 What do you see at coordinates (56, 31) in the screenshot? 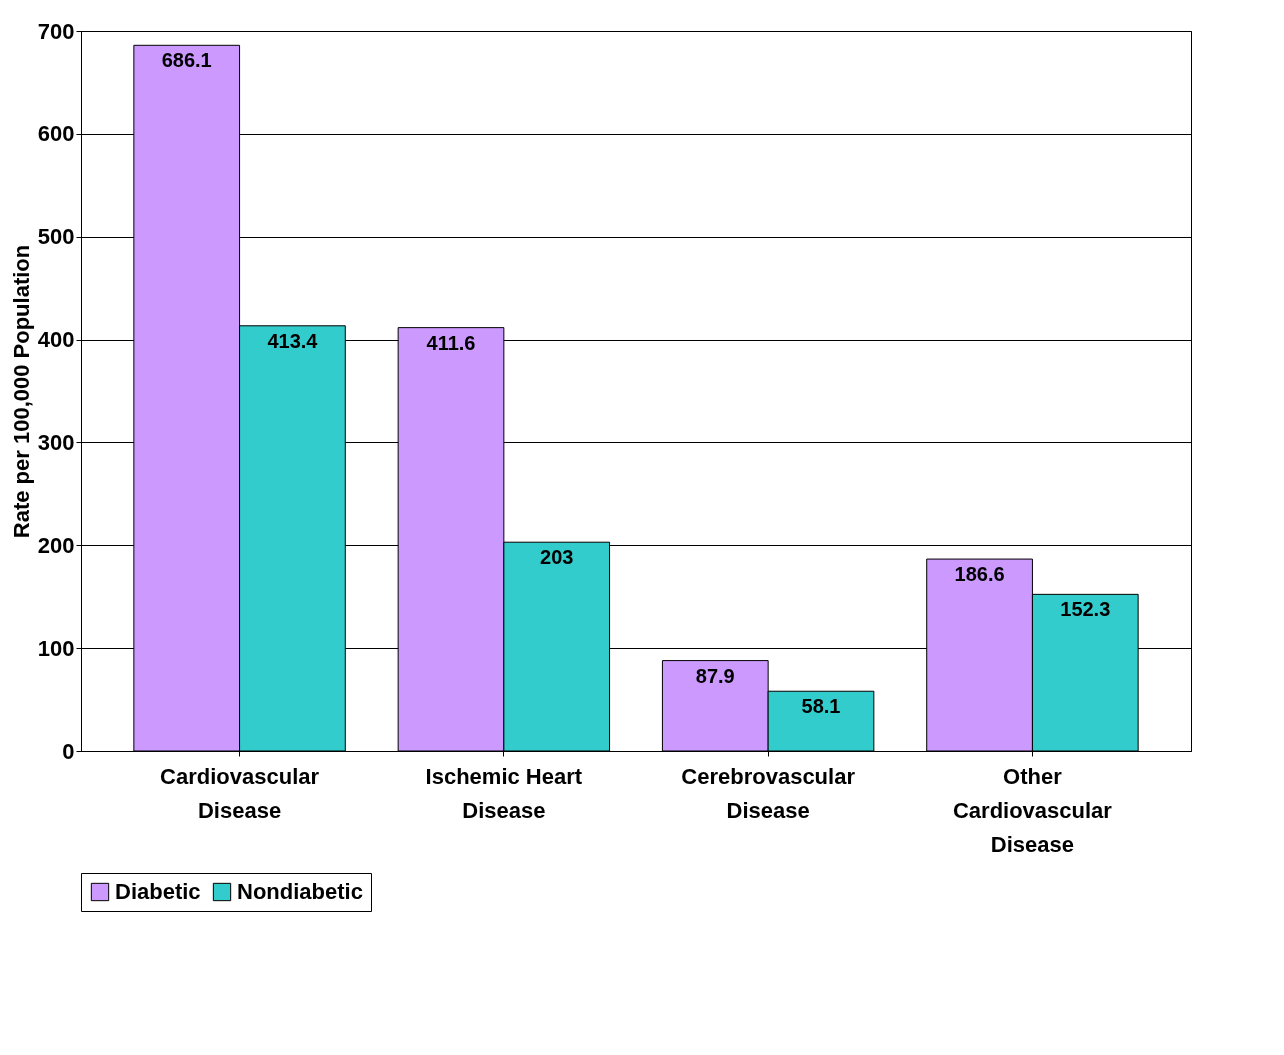
I see `y-tick-label: 700` at bounding box center [56, 31].